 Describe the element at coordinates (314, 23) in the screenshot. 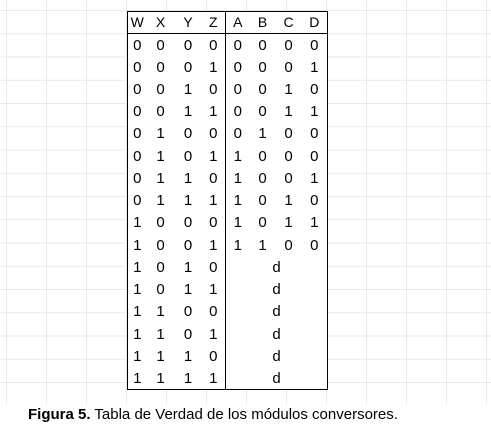

I see `header-d: D` at that location.